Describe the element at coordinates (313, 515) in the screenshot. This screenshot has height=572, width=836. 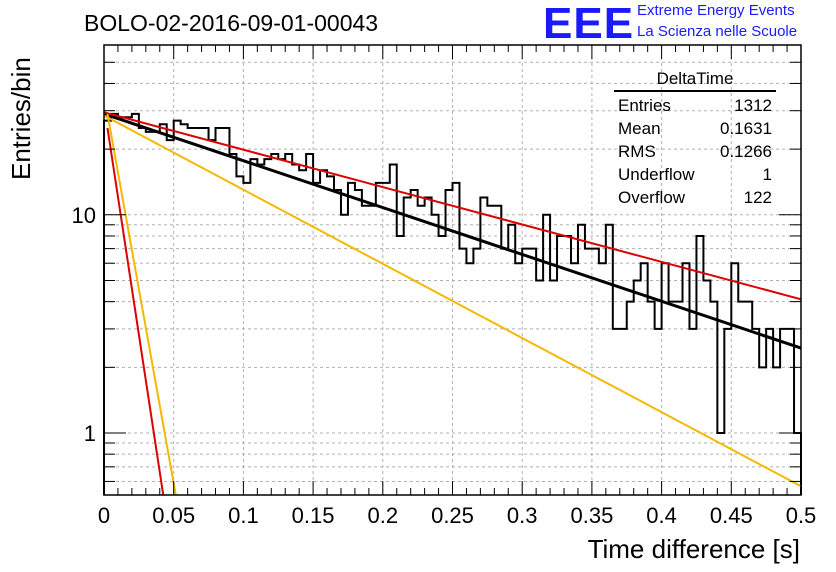
I see `x-tick-label: 0.15` at that location.